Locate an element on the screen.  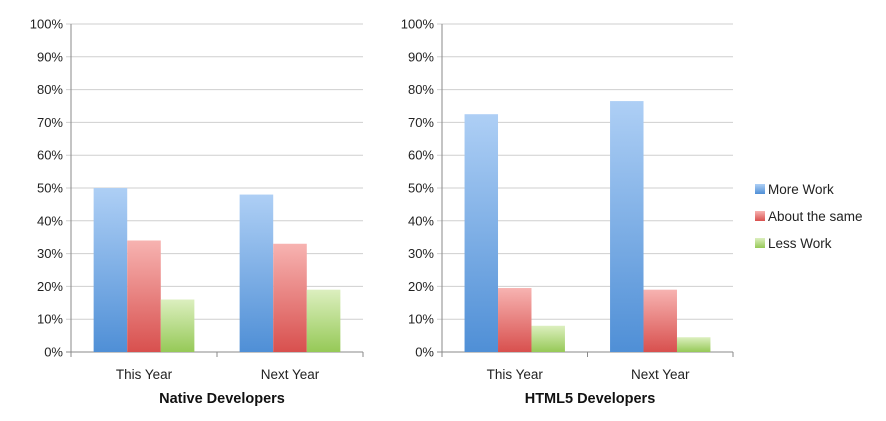
chart-title-html5: HTML5 Developers is located at coordinates (590, 399).